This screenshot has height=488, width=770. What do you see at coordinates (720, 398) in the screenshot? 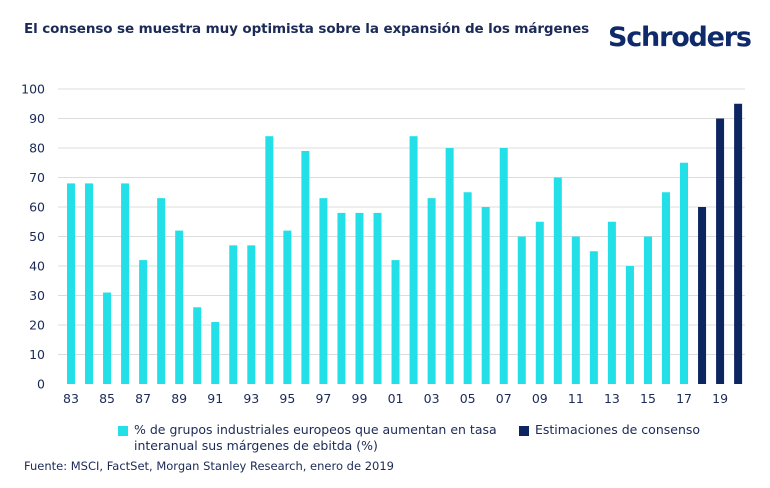
I see `x-tick-label: 19` at bounding box center [720, 398].